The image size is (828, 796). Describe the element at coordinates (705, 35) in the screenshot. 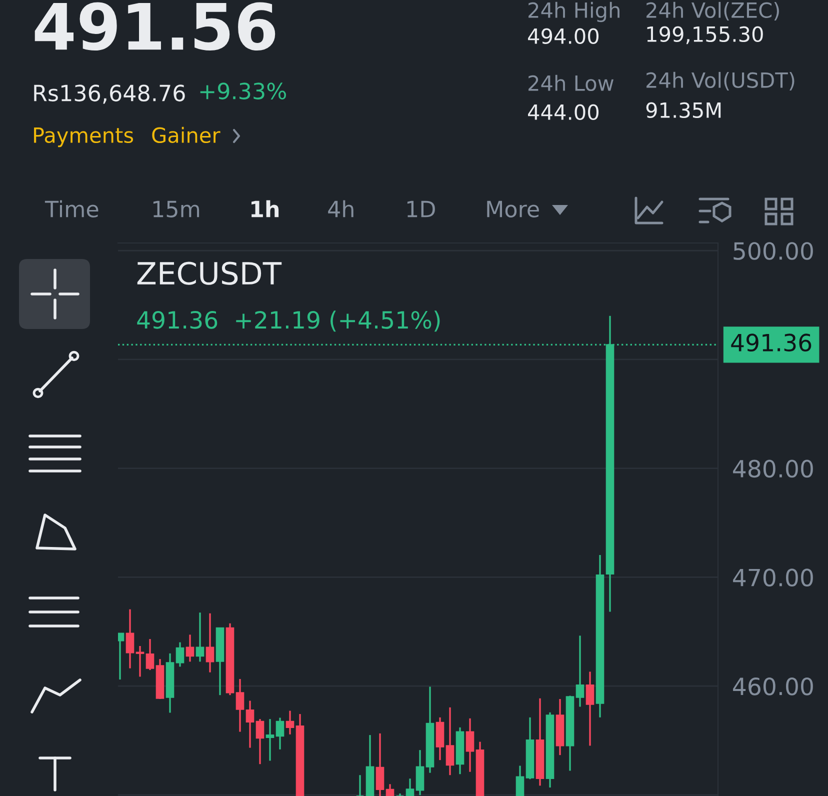

I see `text: 199,155.30` at that location.